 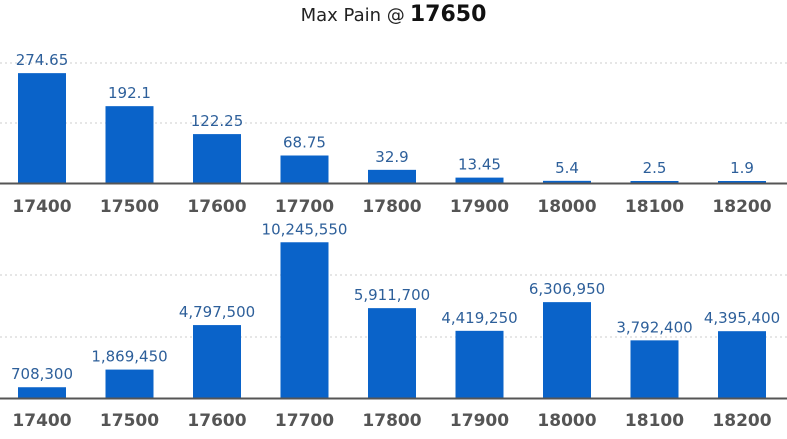 What do you see at coordinates (479, 165) in the screenshot?
I see `top-data-label: 13.45` at bounding box center [479, 165].